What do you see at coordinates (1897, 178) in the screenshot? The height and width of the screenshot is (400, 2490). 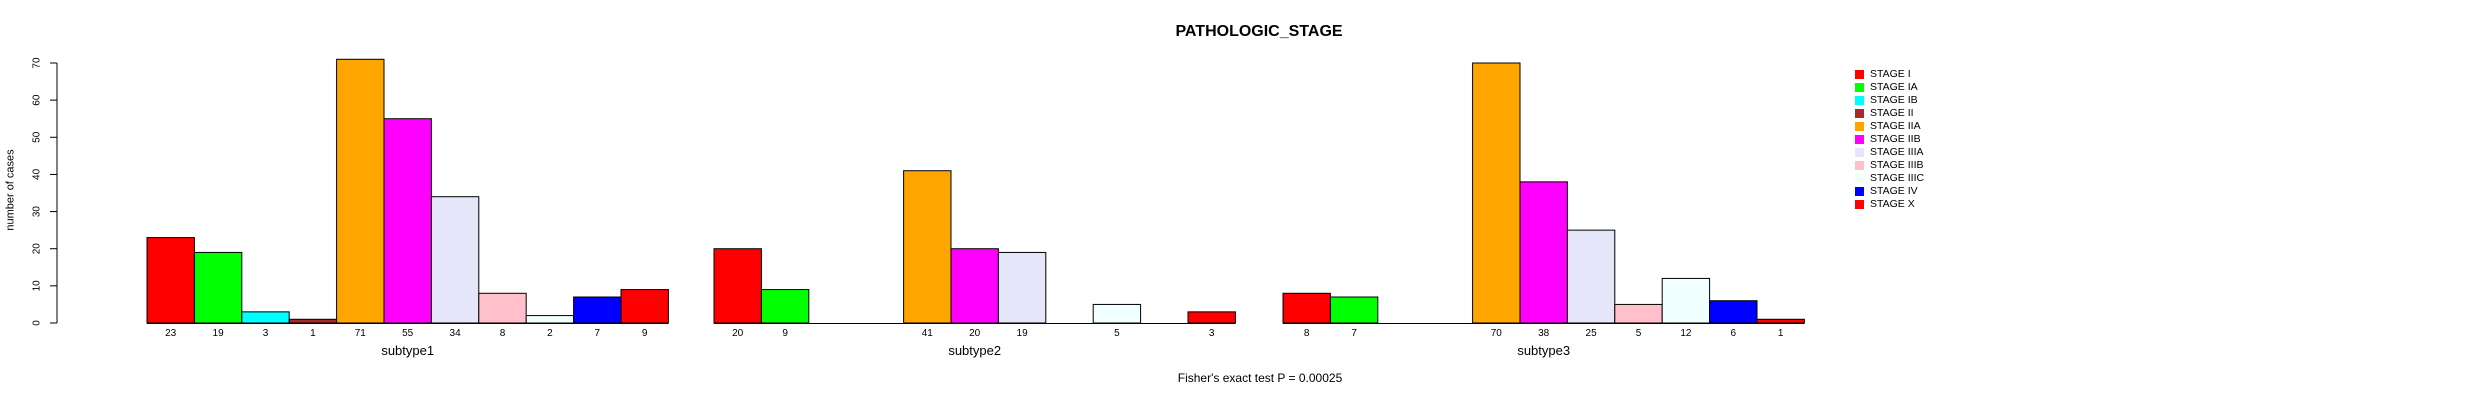 I see `legend-label: STAGE IIIC` at bounding box center [1897, 178].